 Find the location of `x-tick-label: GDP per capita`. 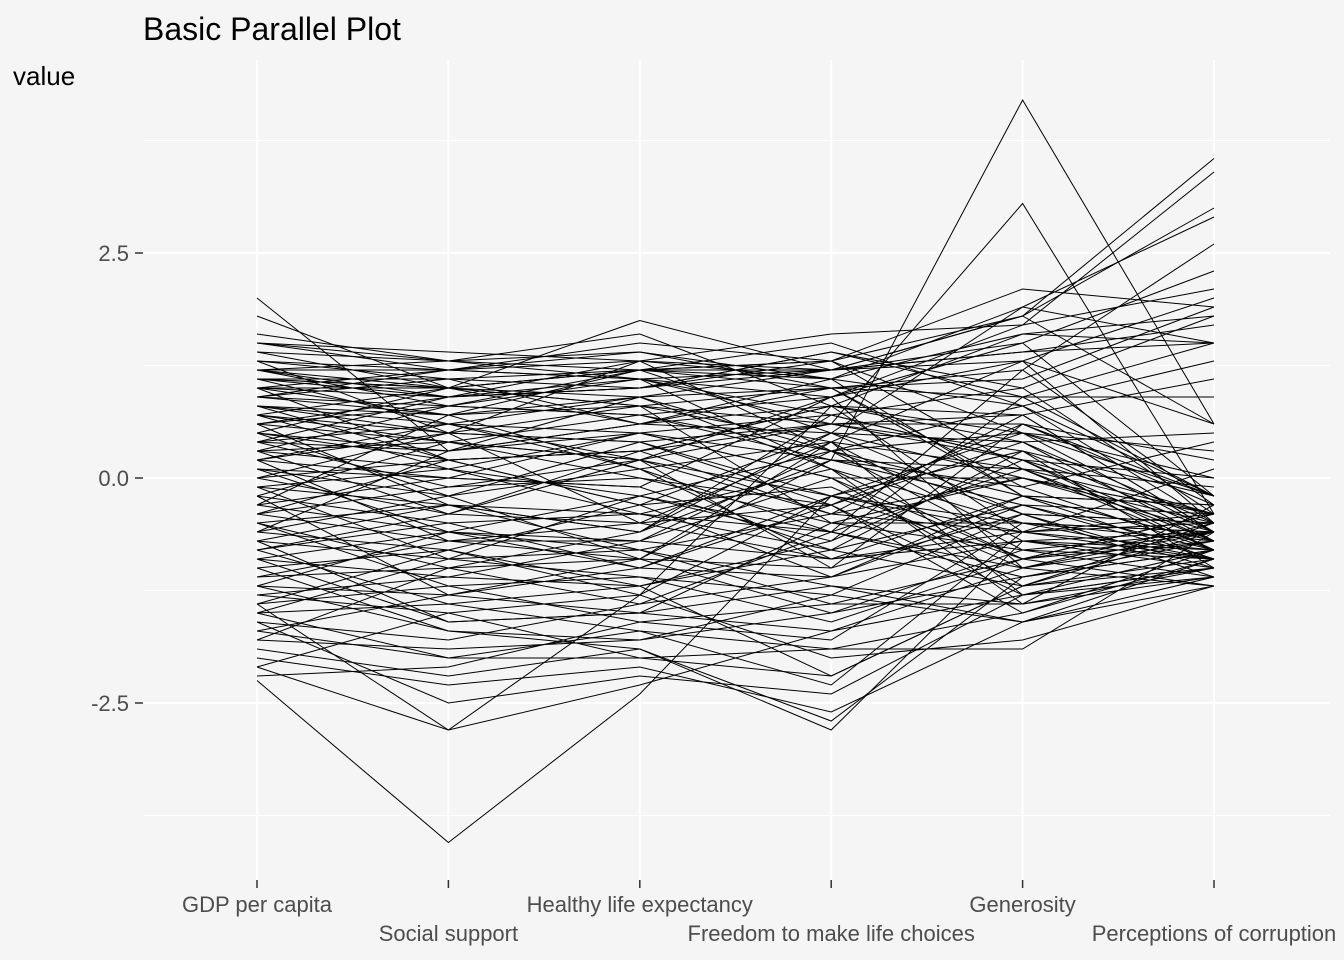

x-tick-label: GDP per capita is located at coordinates (257, 904).